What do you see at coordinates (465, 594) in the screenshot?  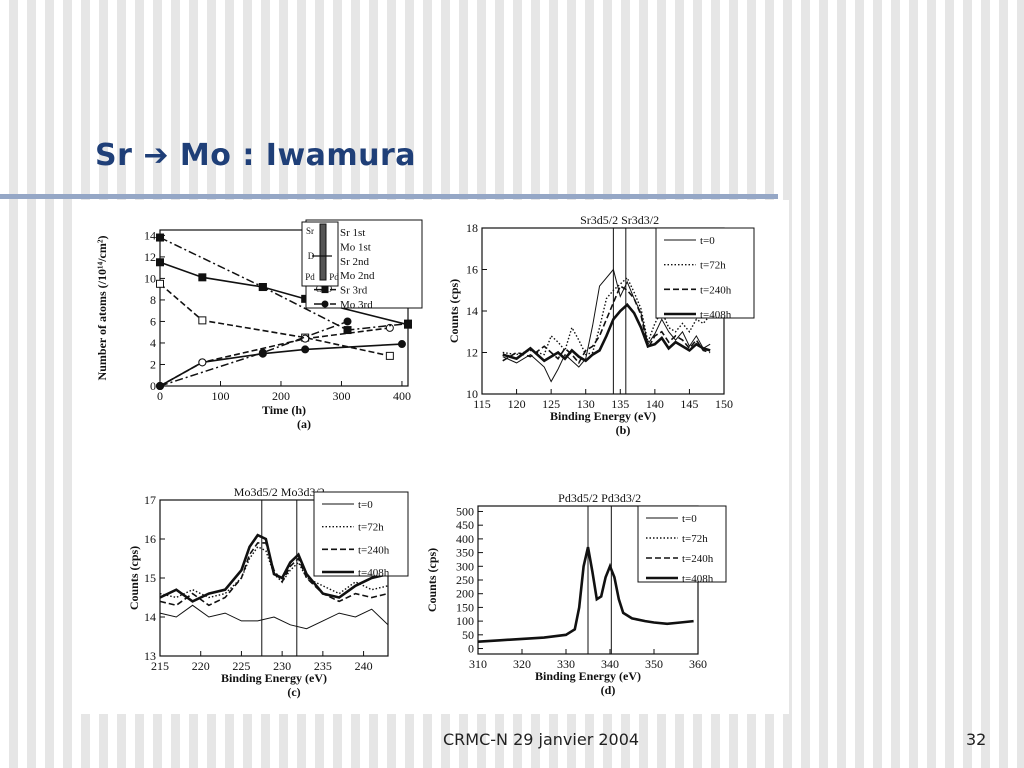 I see `y-tick-label: 200` at bounding box center [465, 594].